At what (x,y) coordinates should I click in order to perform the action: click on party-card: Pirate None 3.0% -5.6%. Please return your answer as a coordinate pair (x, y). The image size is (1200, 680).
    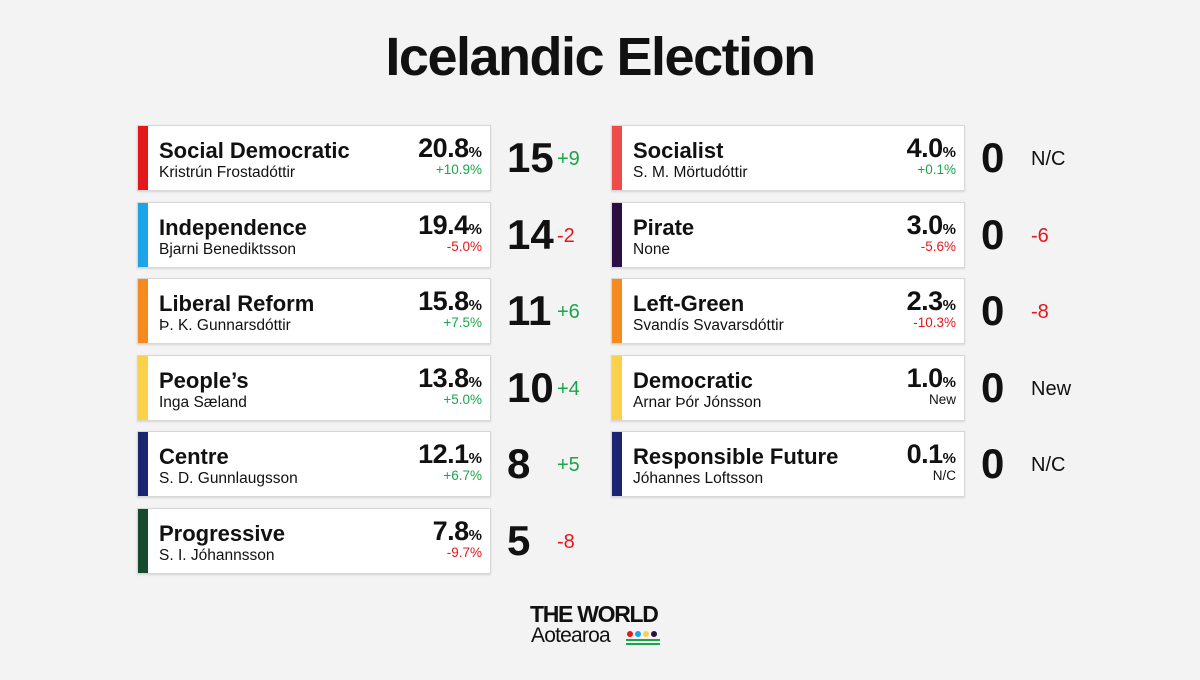
    Looking at the image, I should click on (788, 234).